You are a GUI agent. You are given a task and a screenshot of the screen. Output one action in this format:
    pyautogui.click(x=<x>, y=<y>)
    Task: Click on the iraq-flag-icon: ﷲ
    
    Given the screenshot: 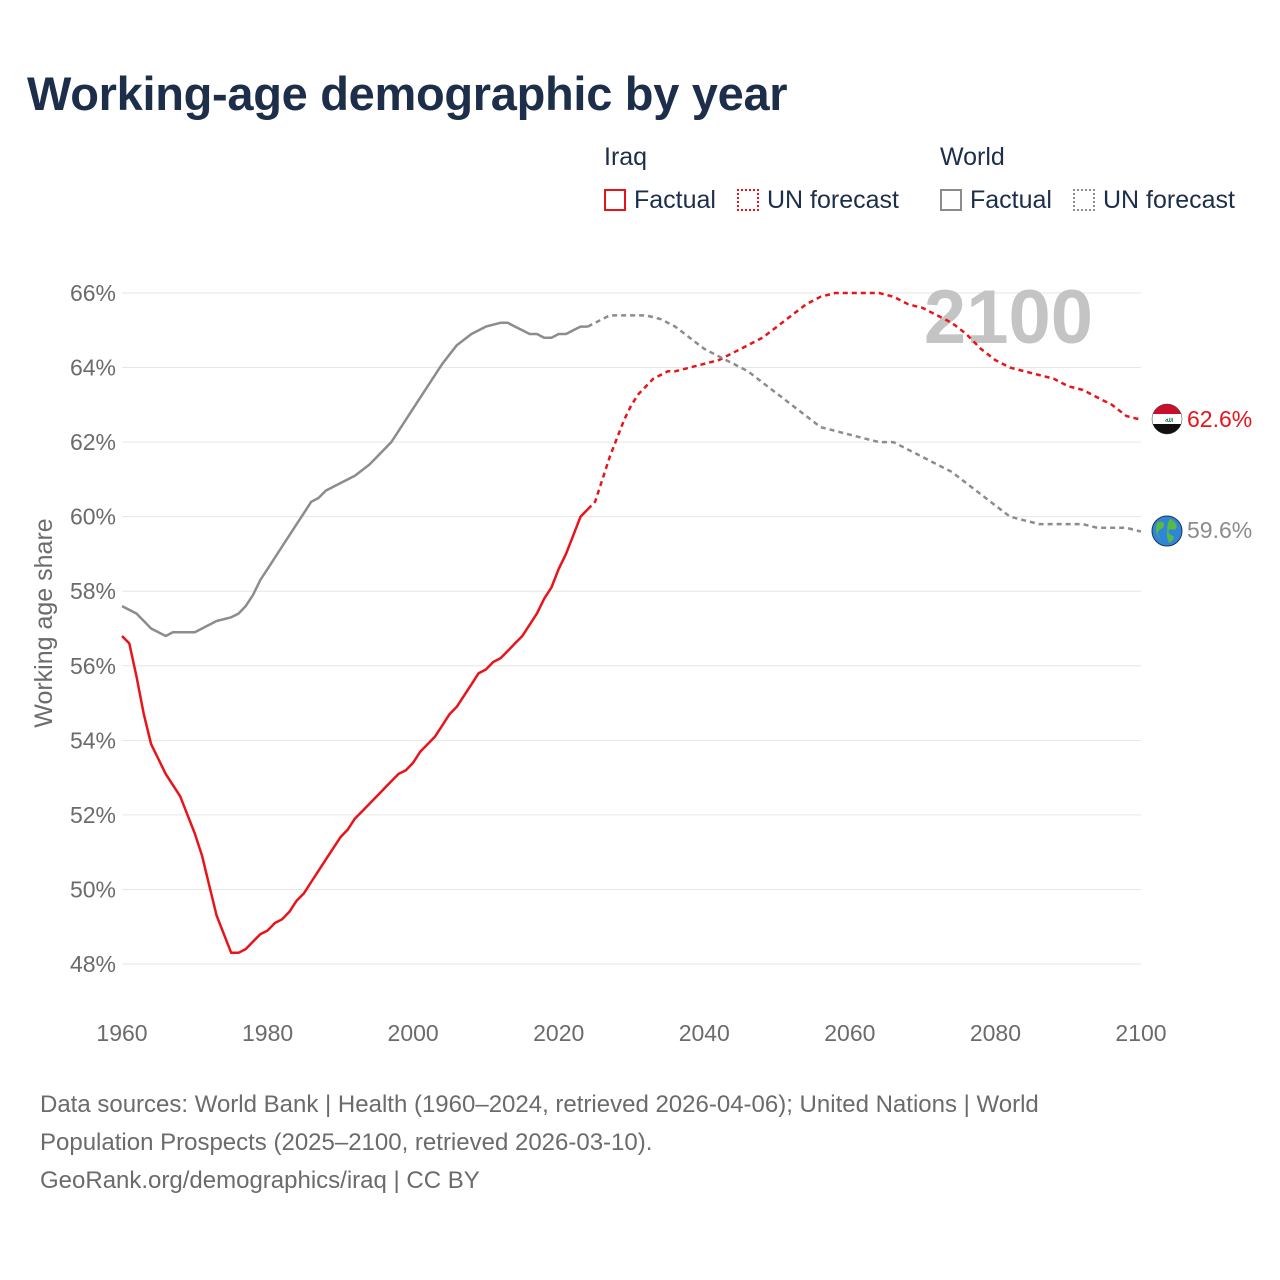 What is the action you would take?
    pyautogui.click(x=1167, y=419)
    